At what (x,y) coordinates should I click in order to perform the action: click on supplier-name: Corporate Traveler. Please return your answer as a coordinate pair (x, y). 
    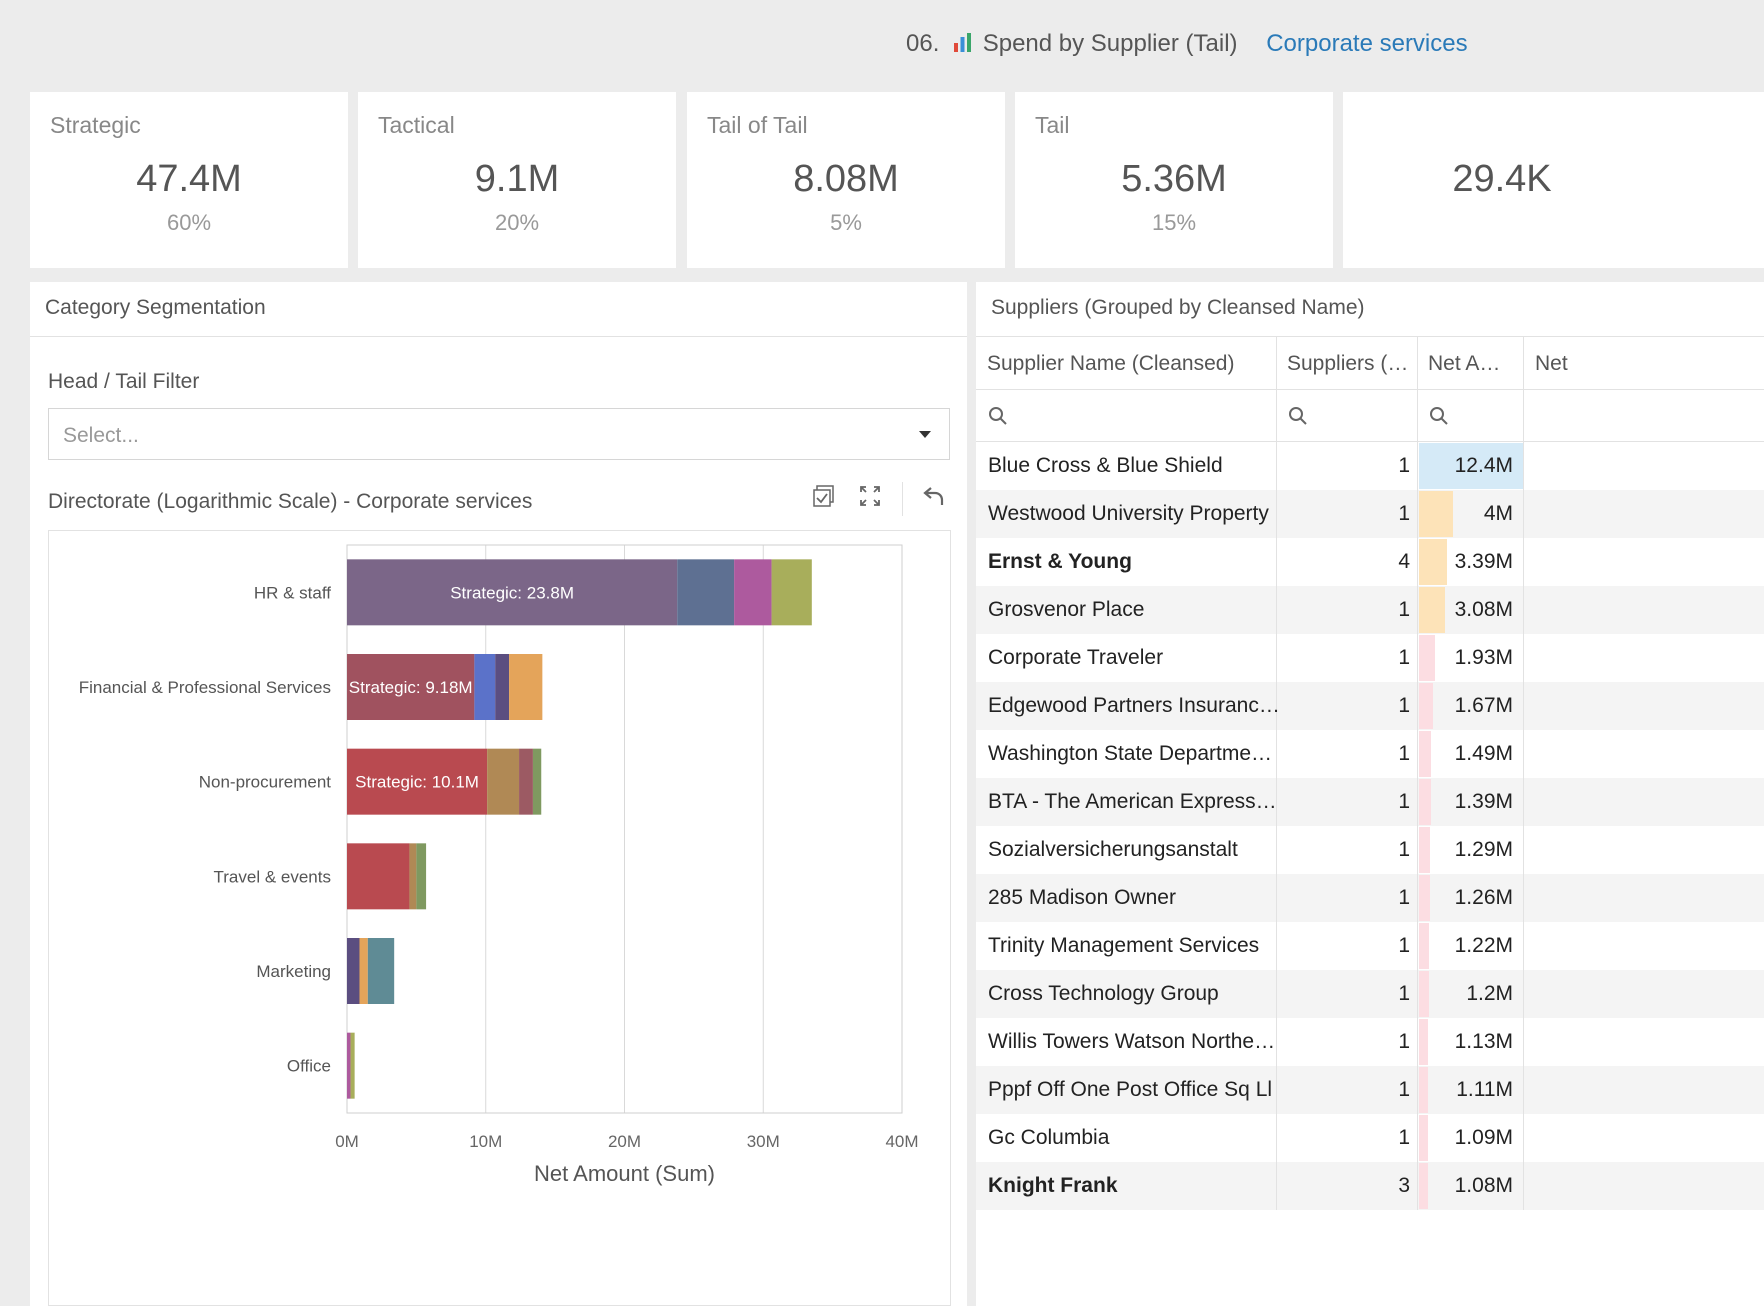
    Looking at the image, I should click on (1076, 657).